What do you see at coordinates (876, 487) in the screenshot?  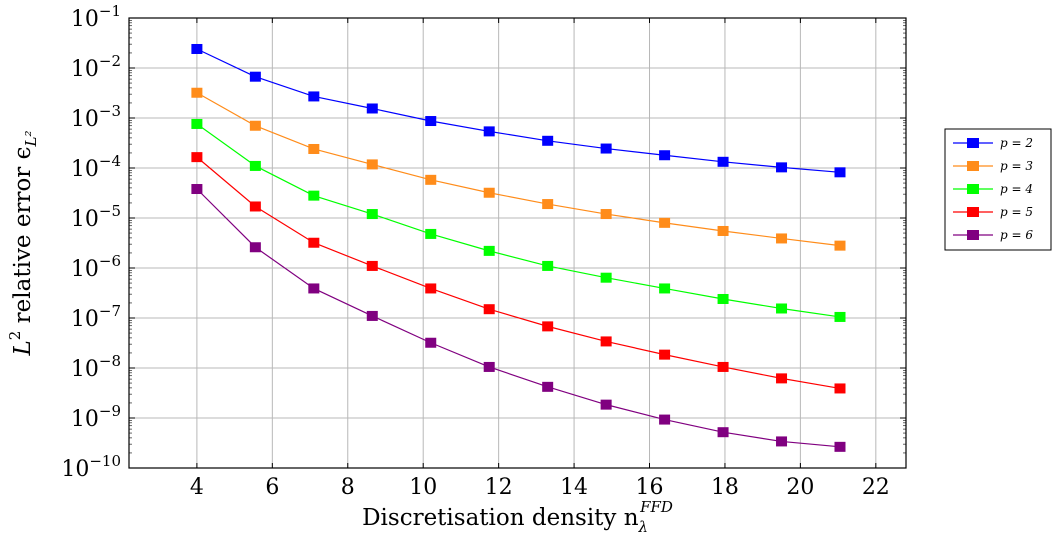 I see `x-tick-label: 22` at bounding box center [876, 487].